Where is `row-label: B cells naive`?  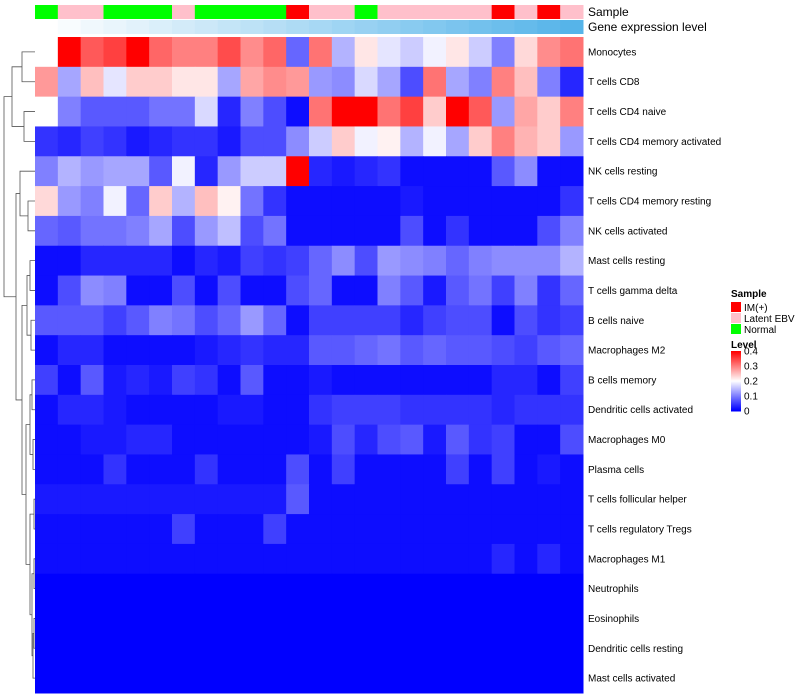
row-label: B cells naive is located at coordinates (616, 321).